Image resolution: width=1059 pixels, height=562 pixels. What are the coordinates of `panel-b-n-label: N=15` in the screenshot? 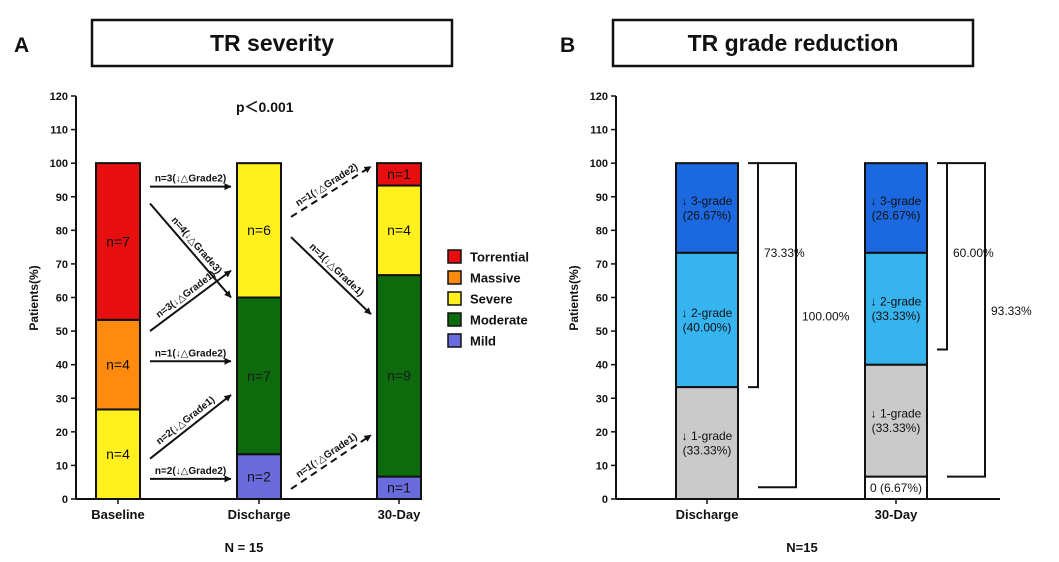 It's located at (801, 547).